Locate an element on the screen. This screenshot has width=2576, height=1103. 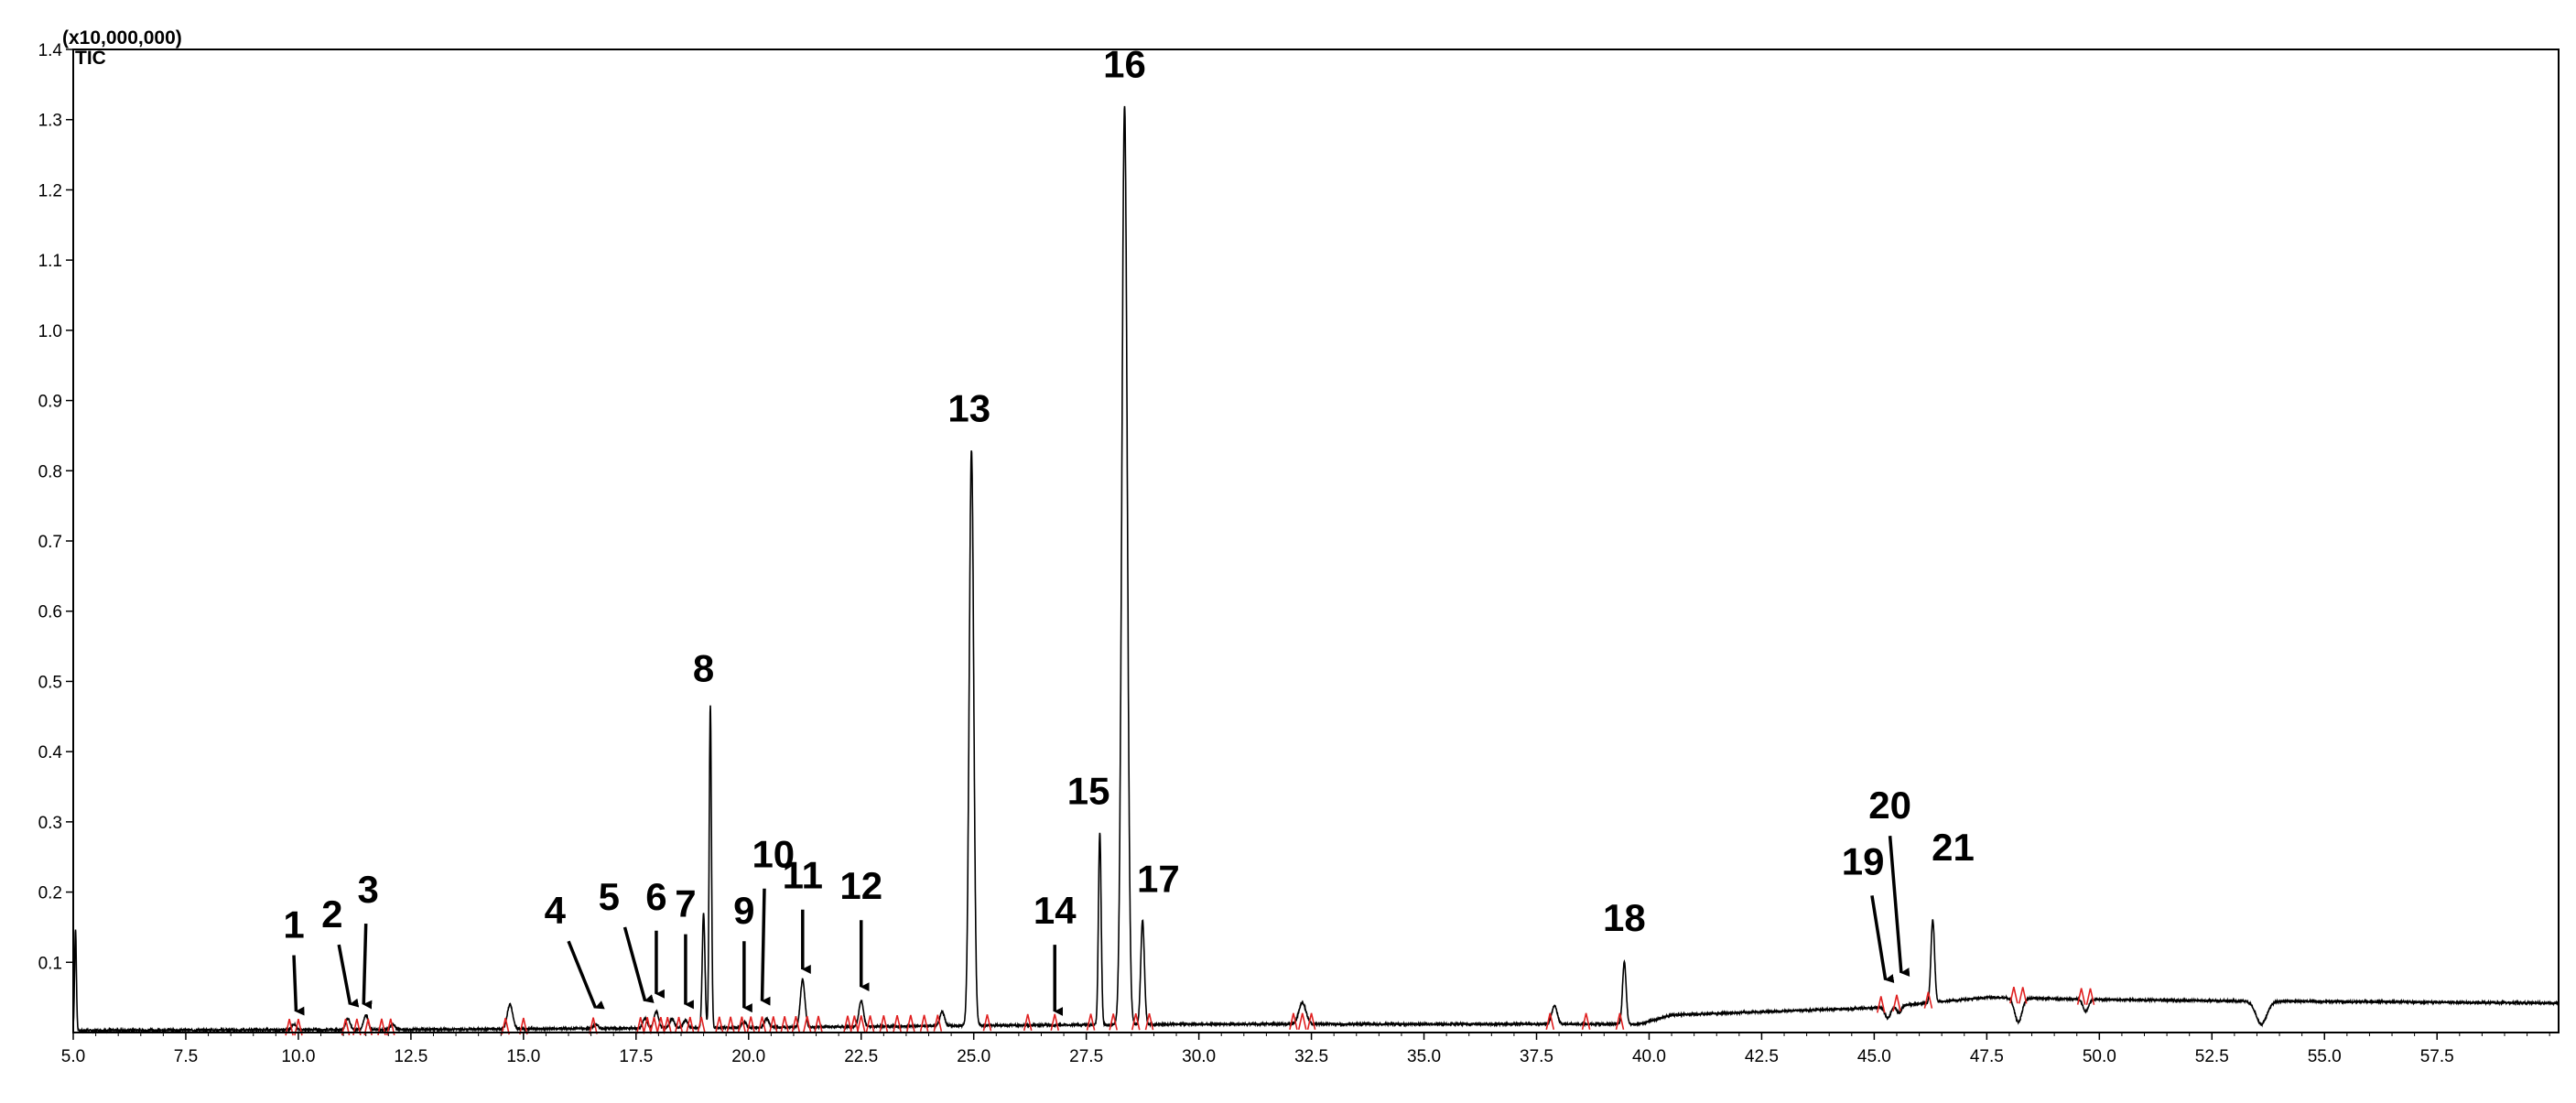
y-tick-label: 0.6 is located at coordinates (50, 612).